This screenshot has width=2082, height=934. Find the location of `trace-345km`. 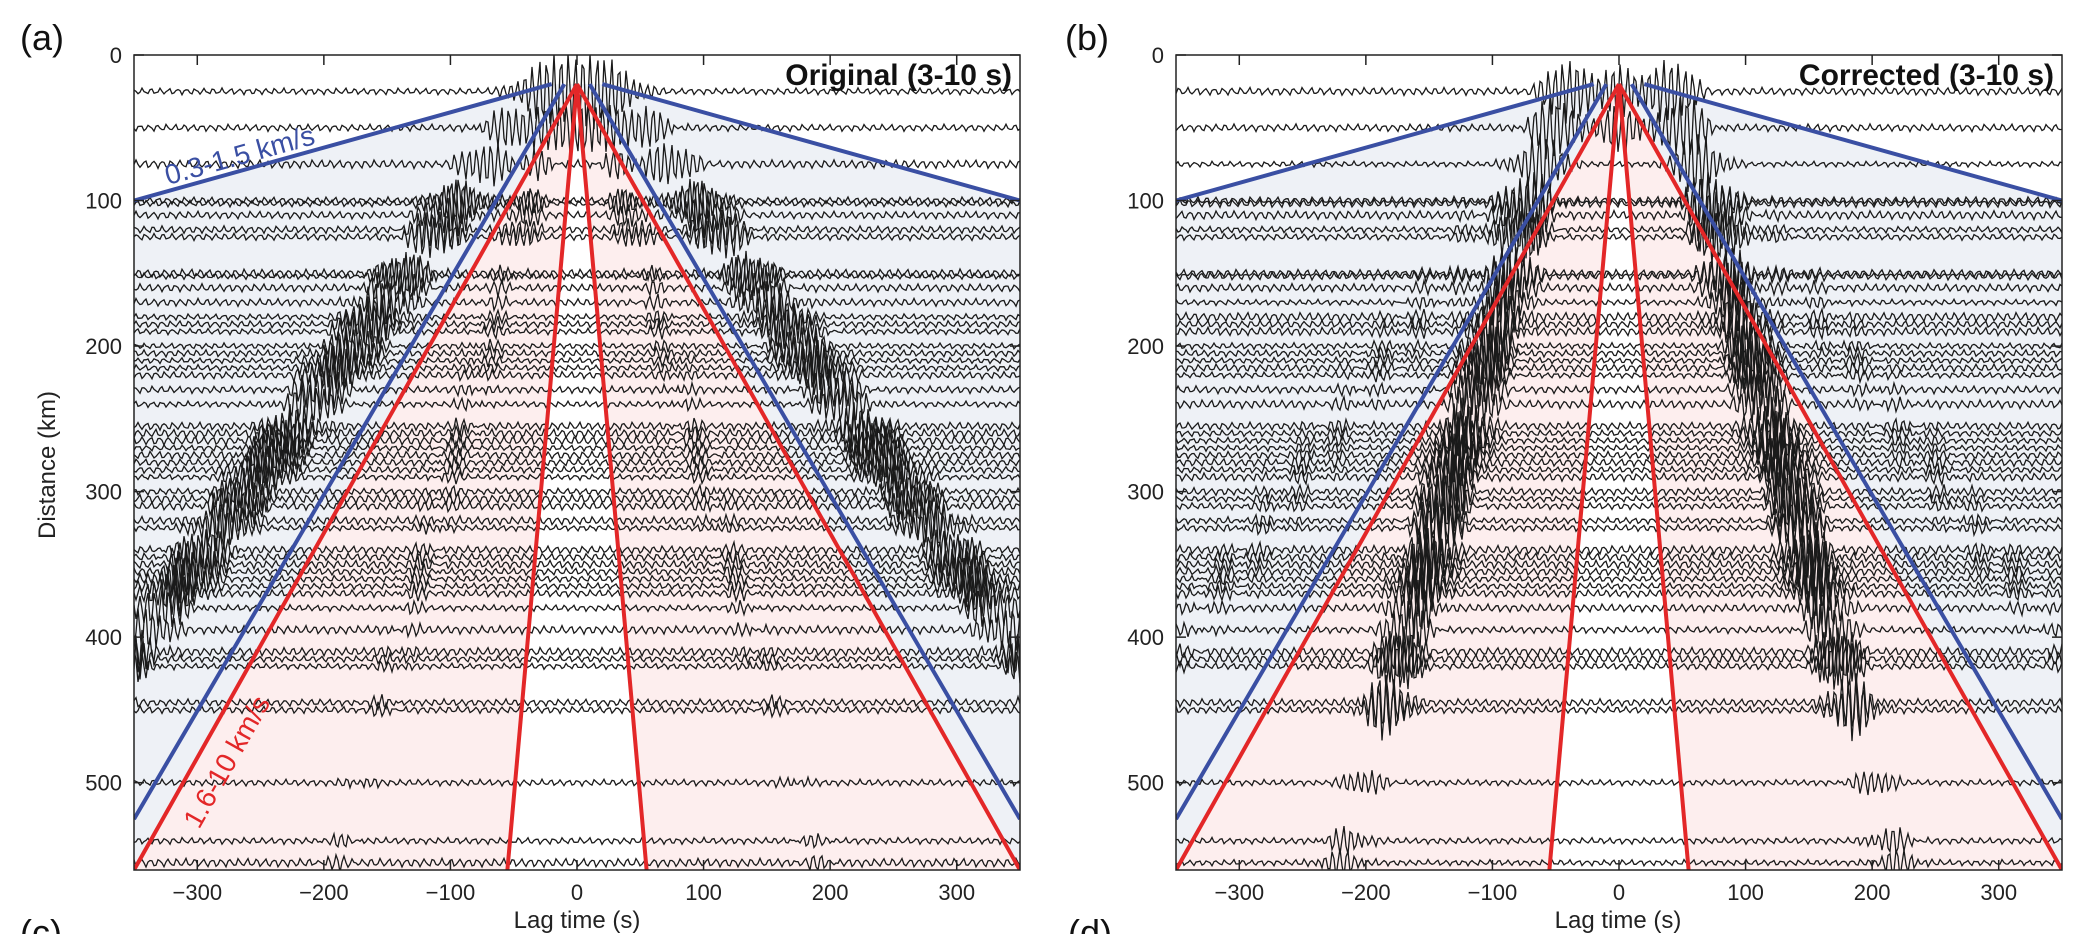

trace-345km is located at coordinates (1619, 558).